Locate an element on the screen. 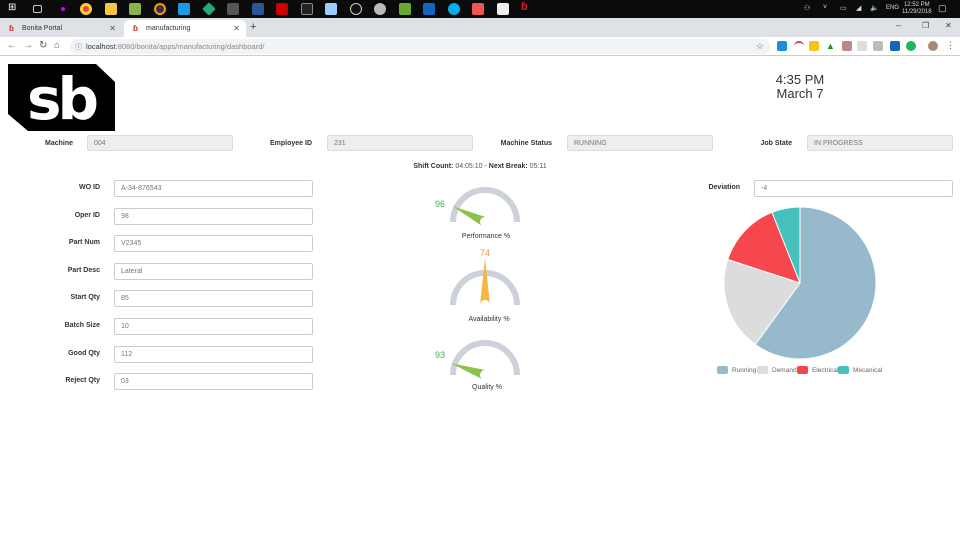  task-view-icon is located at coordinates (37, 9).